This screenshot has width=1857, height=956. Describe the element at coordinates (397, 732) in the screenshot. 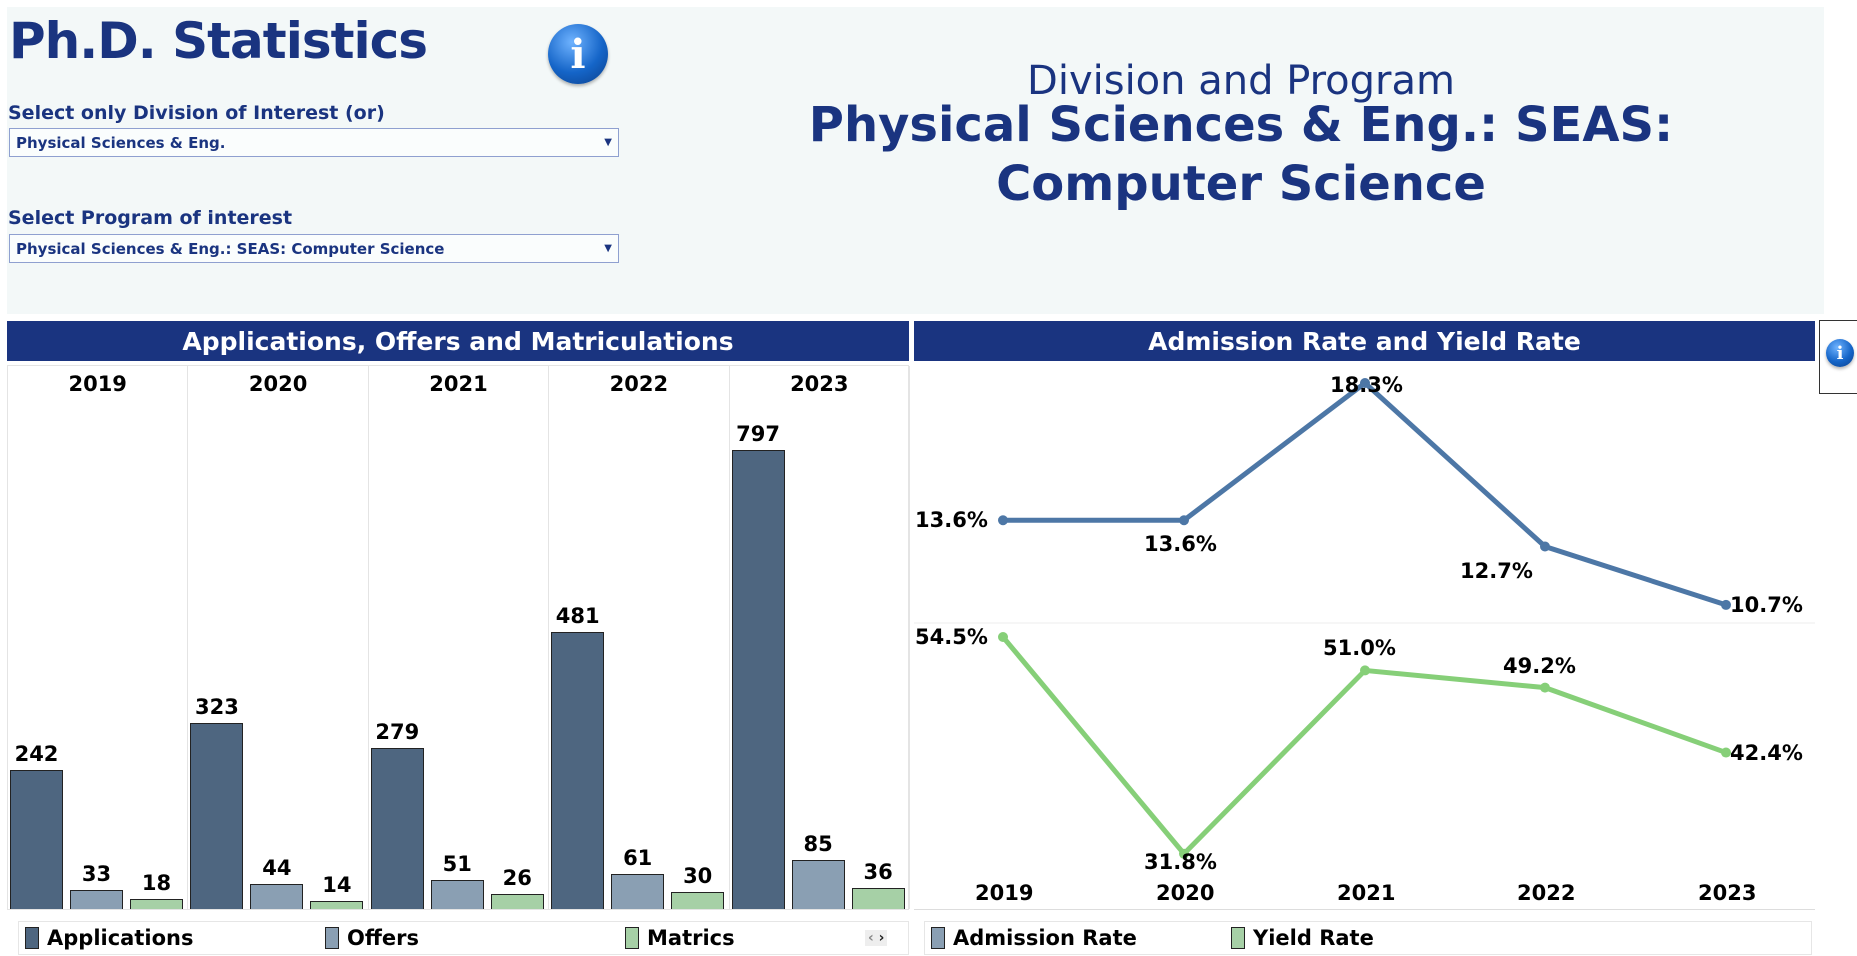

I see `bar-value-label: 279` at that location.